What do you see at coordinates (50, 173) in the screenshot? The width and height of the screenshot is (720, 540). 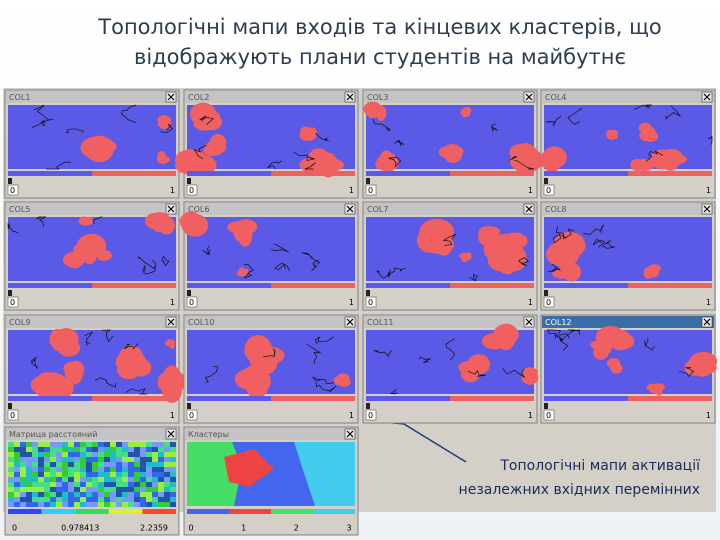 I see `color-bar-low` at bounding box center [50, 173].